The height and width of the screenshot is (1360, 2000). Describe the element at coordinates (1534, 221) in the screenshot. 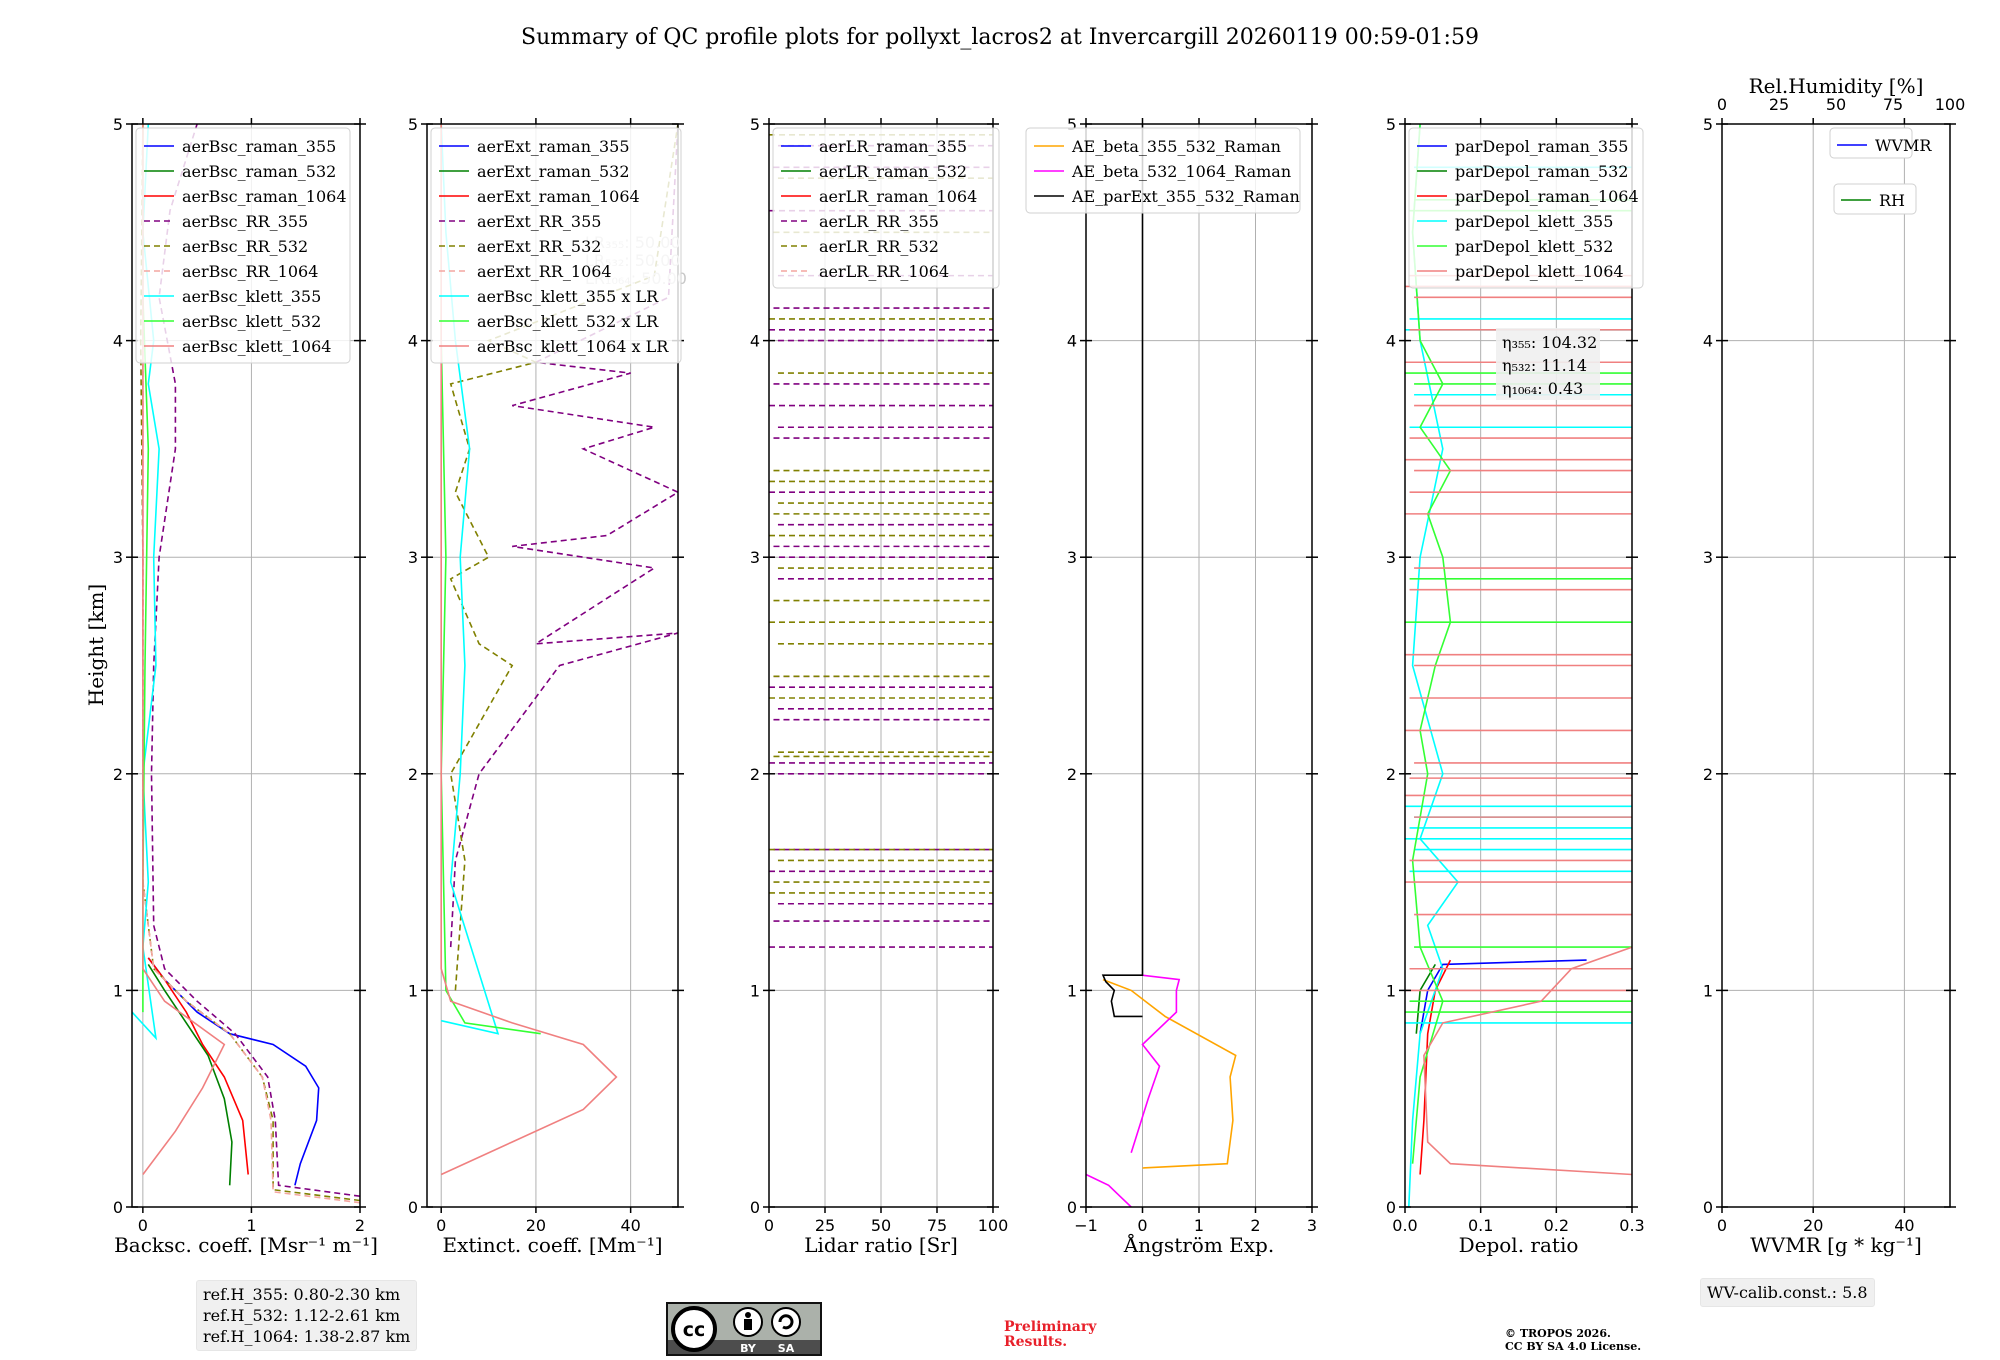

I see `legend-label: parDepol_klett_355` at that location.